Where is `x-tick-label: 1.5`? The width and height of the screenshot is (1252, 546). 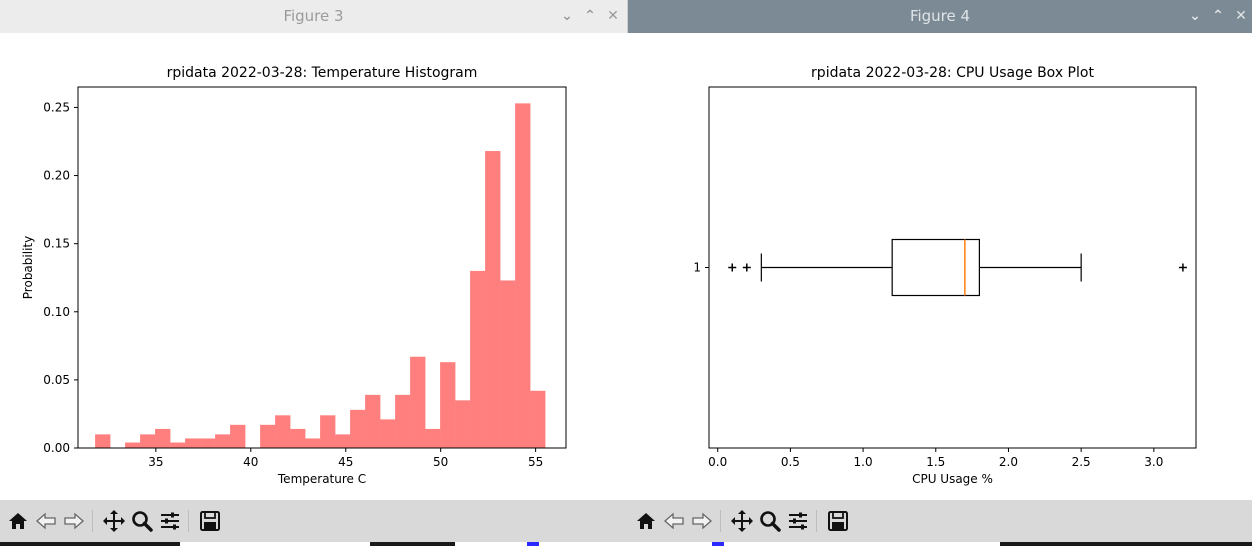 x-tick-label: 1.5 is located at coordinates (935, 462).